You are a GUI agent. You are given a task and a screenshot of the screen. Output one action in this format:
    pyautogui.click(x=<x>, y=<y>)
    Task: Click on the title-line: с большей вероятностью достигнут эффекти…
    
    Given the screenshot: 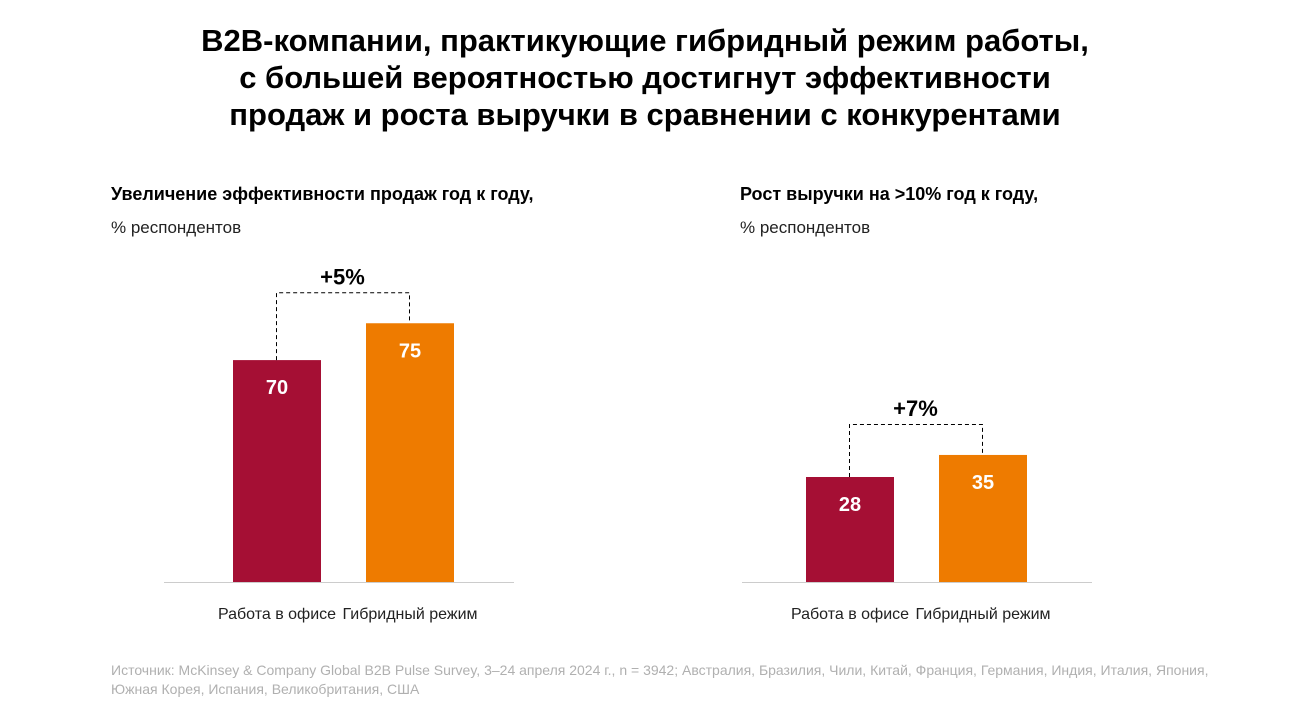 What is the action you would take?
    pyautogui.click(x=645, y=77)
    